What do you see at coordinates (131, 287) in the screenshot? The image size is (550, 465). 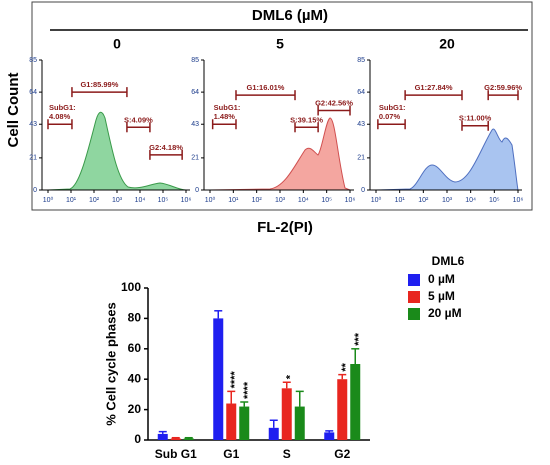 I see `y-tick-label: 100` at bounding box center [131, 287].